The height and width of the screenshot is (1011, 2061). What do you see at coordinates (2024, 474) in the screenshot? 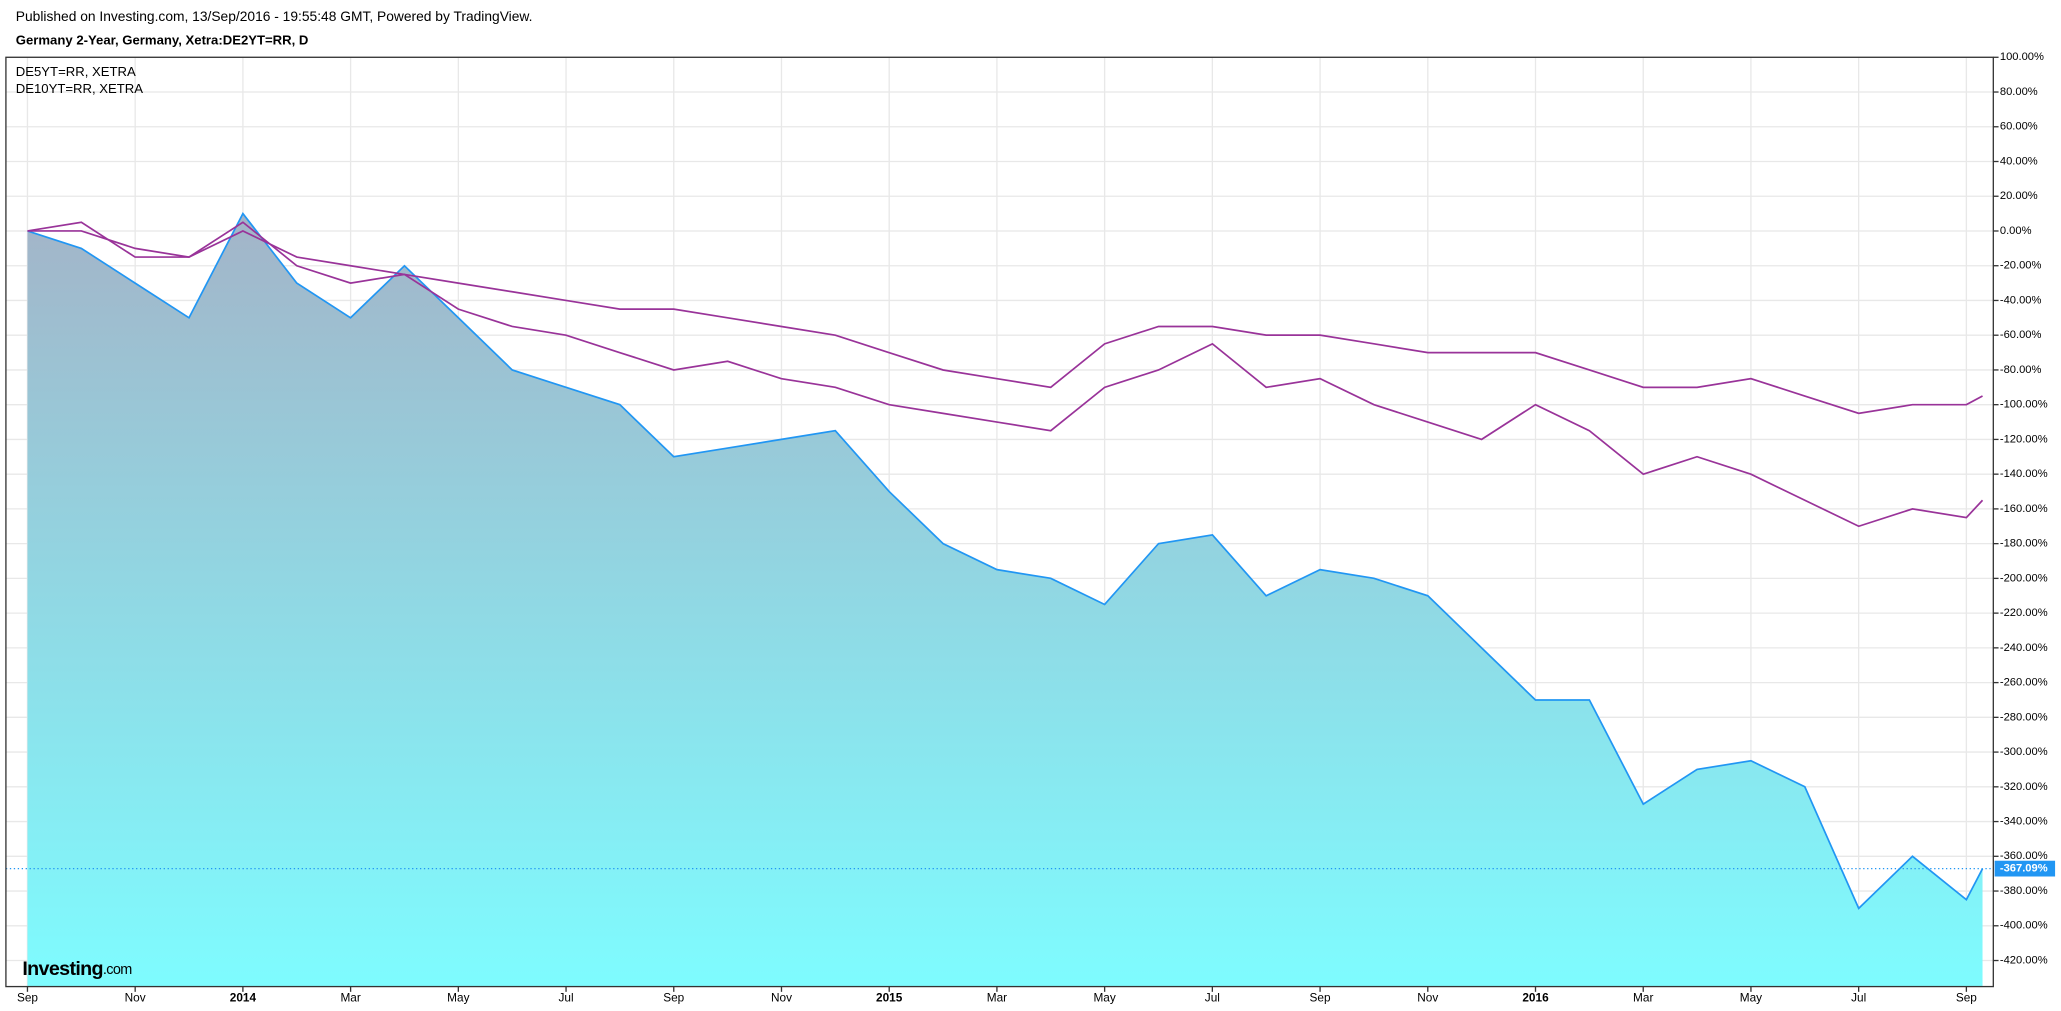
I see `y-tick-label: -140.00%` at bounding box center [2024, 474].